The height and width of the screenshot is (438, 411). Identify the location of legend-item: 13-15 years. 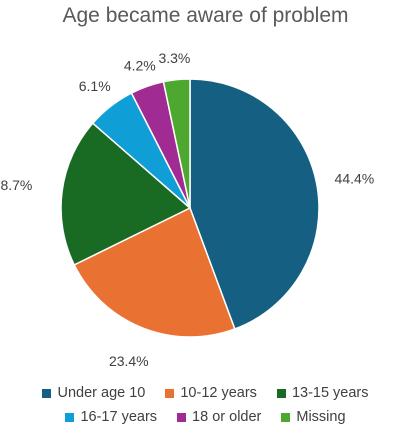
(323, 393).